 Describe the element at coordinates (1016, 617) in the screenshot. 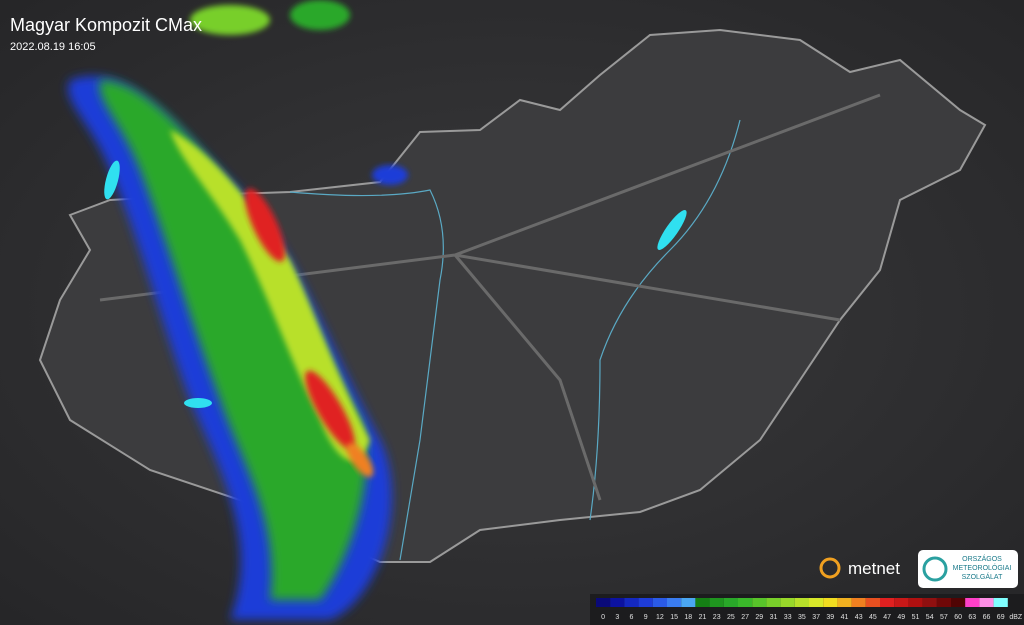

I see `legend-unit: dBZ` at that location.